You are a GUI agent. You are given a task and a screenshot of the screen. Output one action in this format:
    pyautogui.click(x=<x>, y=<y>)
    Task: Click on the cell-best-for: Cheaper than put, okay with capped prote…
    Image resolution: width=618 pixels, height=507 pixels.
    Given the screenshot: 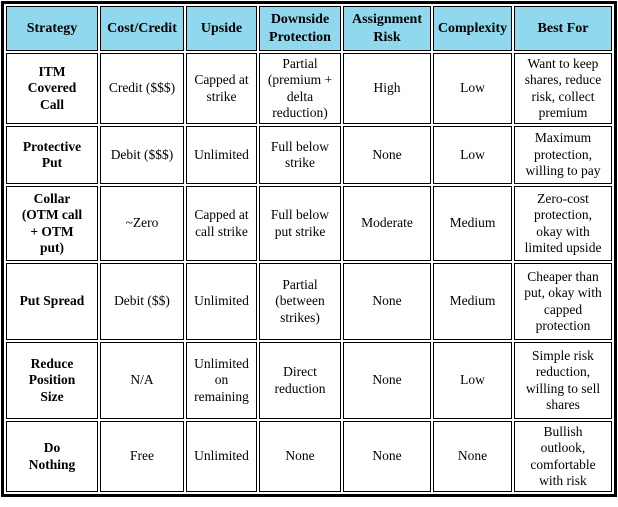 What is the action you would take?
    pyautogui.click(x=563, y=301)
    